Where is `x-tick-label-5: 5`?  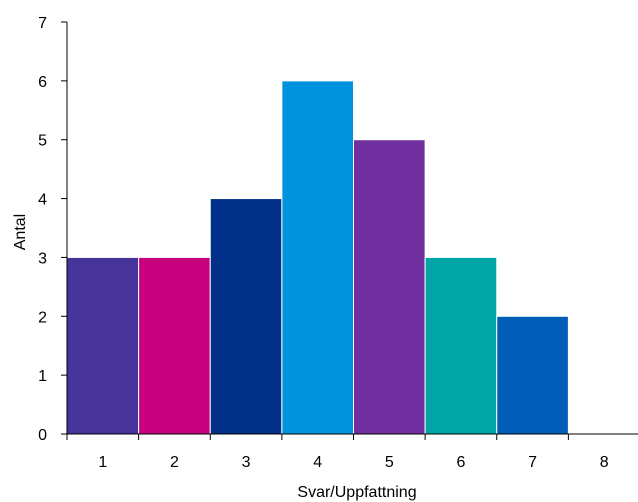 x-tick-label-5: 5 is located at coordinates (389, 462).